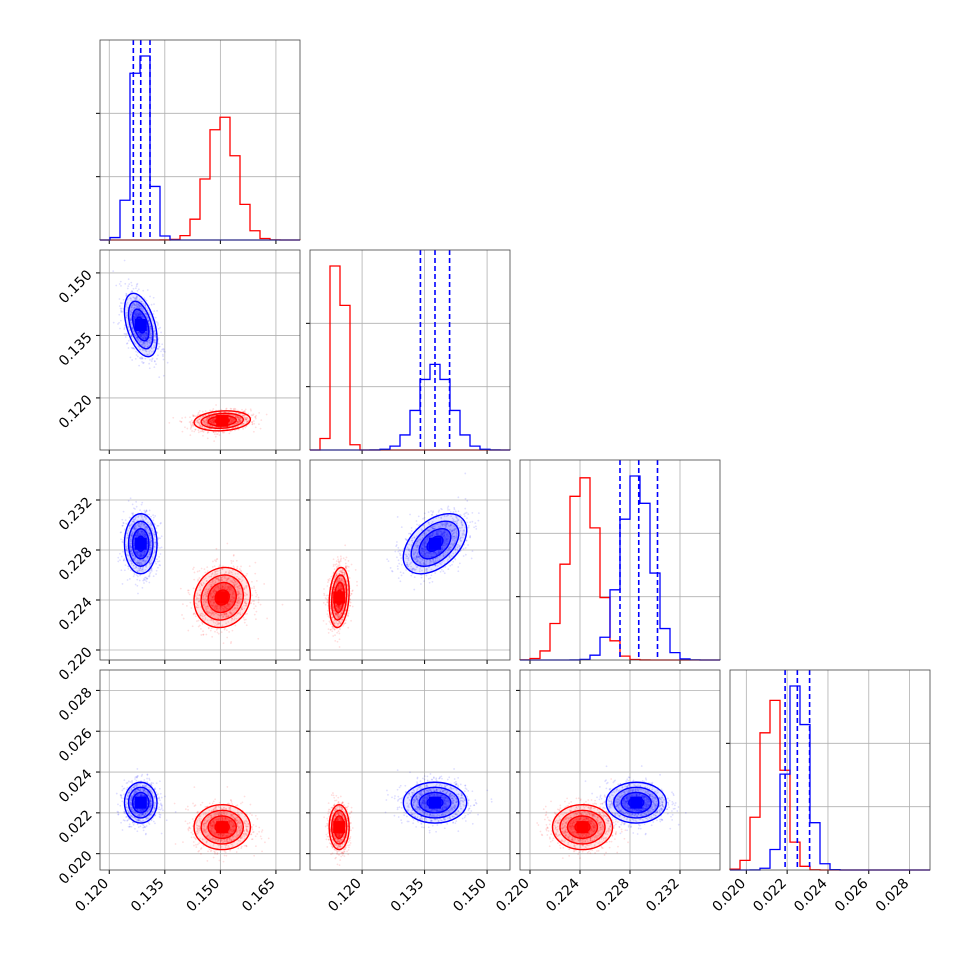 This screenshot has height=970, width=970. What do you see at coordinates (198, 561) in the screenshot?
I see `panel-p0-p2` at bounding box center [198, 561].